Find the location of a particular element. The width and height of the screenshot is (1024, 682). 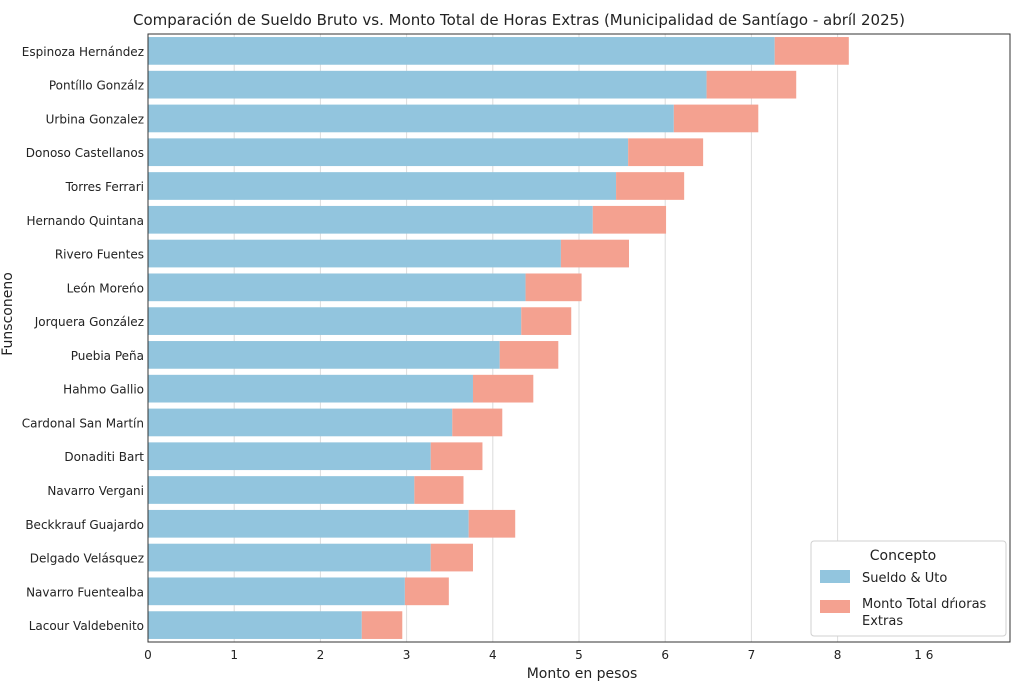

x-axis-label: Monto en pesos is located at coordinates (582, 674).